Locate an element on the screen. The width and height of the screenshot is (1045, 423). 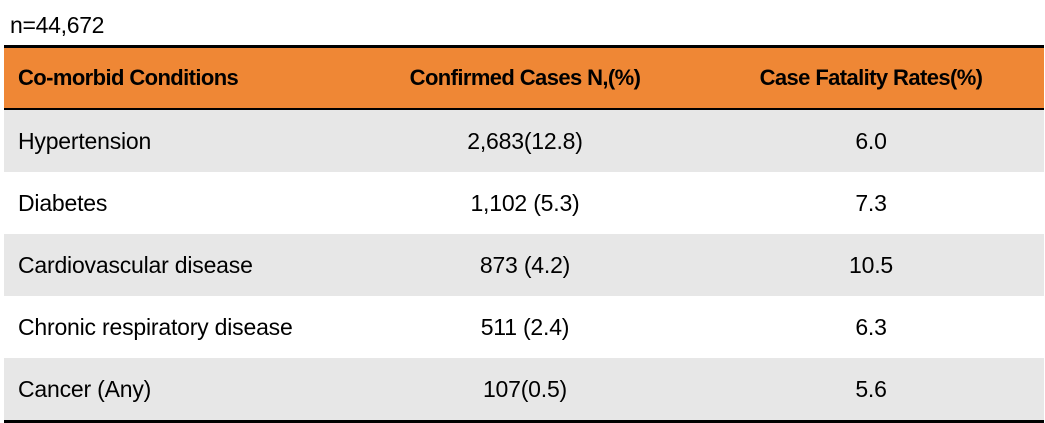
confirmed-cases-cell: 873 (4.2) is located at coordinates (525, 264).